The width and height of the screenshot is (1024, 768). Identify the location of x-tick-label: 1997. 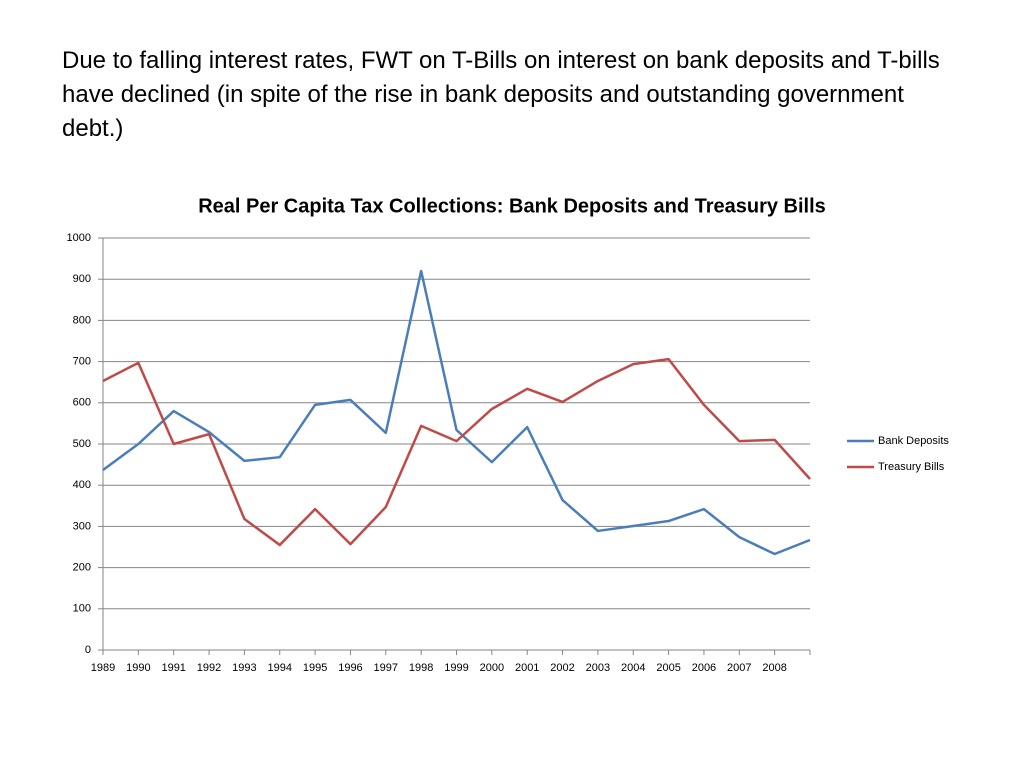
(386, 668).